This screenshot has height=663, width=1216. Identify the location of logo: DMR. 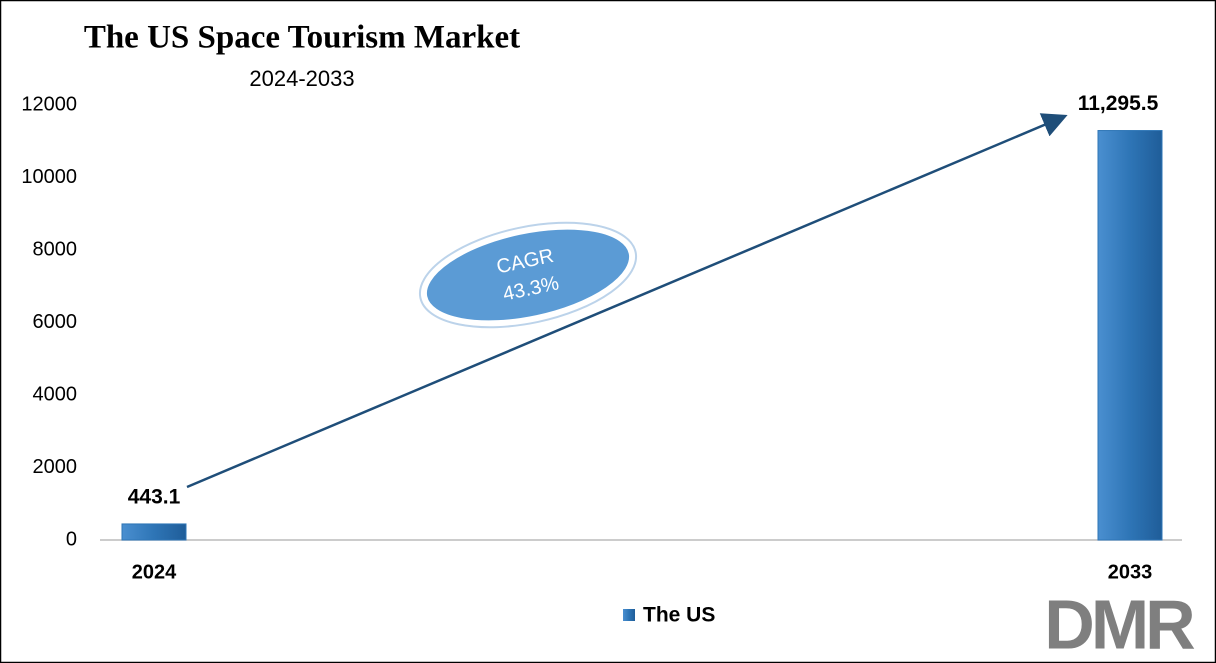
(1119, 624).